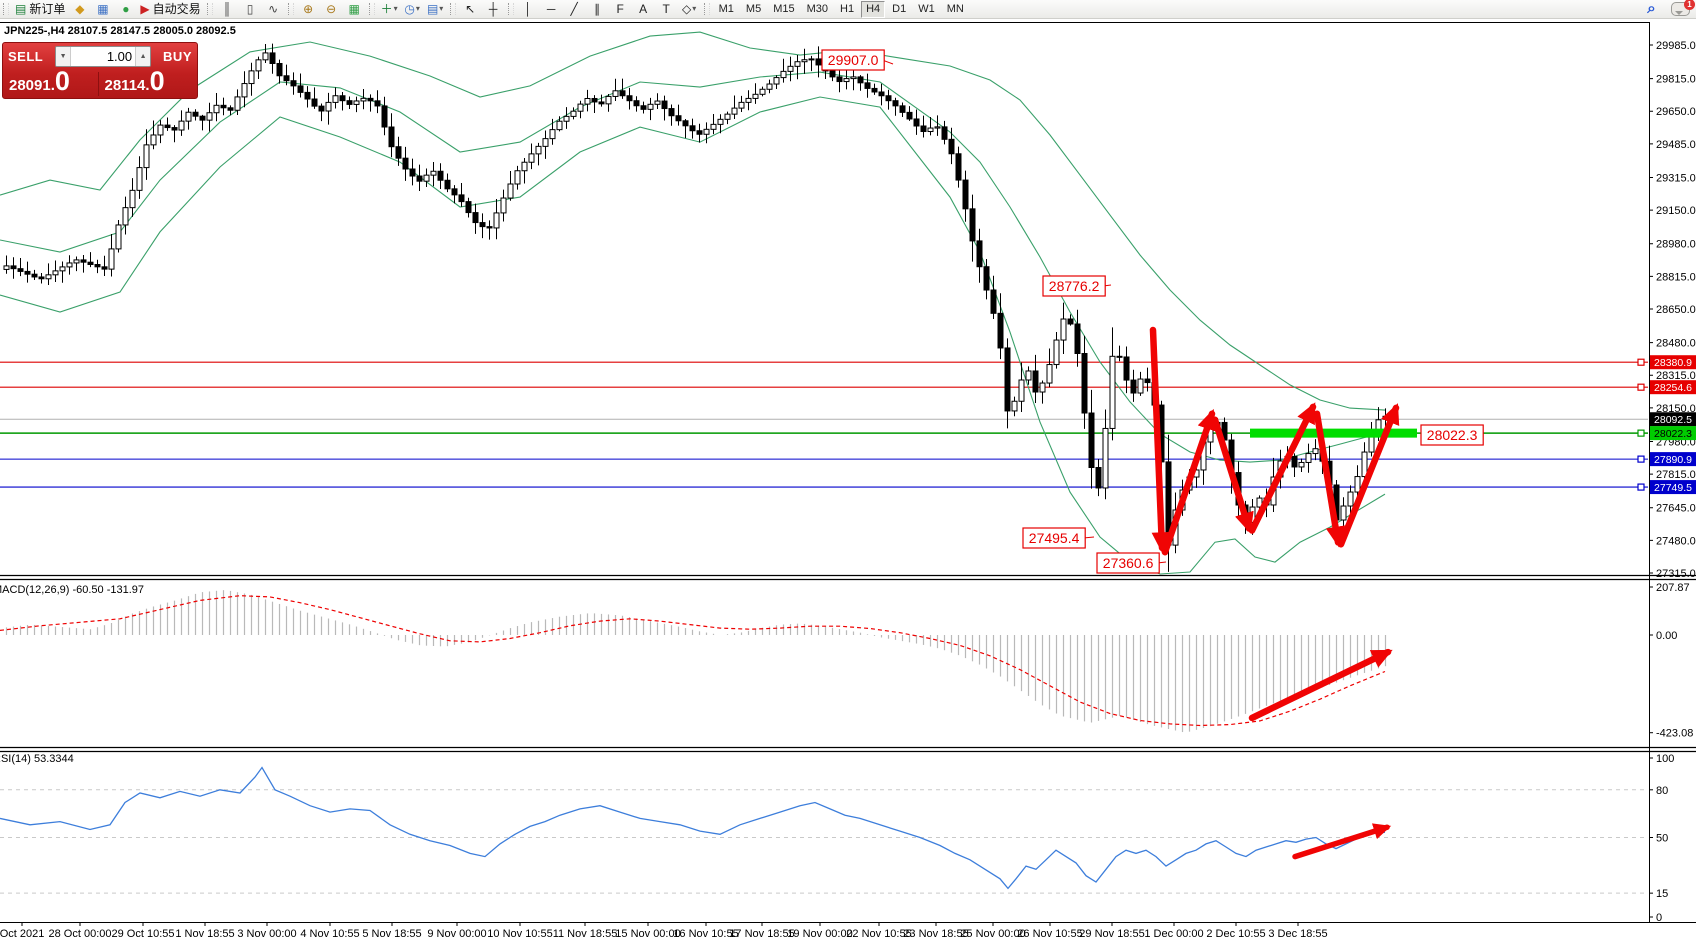  What do you see at coordinates (470, 9) in the screenshot?
I see `cursor-button: ↖` at bounding box center [470, 9].